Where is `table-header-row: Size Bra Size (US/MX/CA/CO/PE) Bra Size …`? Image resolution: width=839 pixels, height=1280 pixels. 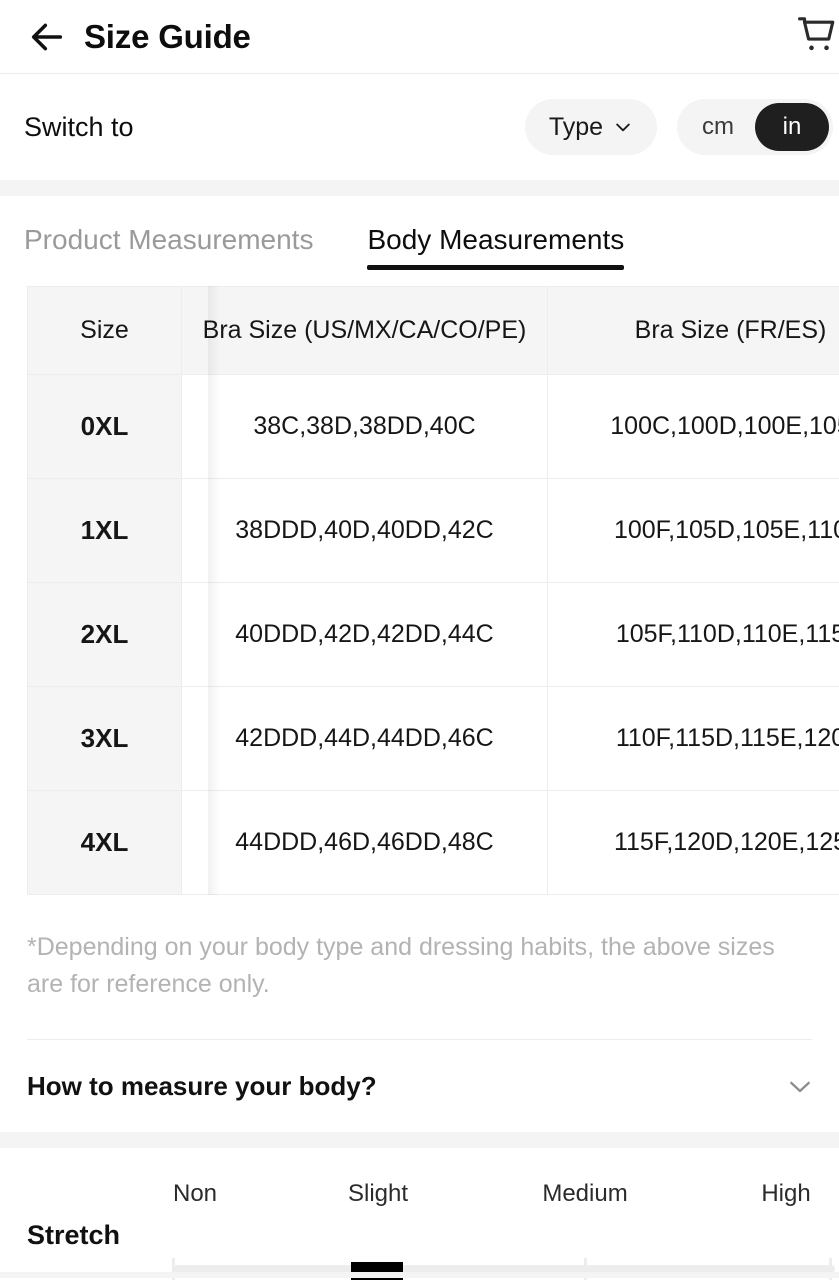
table-header-row: Size Bra Size (US/MX/CA/CO/PE) Bra Size … is located at coordinates (433, 331).